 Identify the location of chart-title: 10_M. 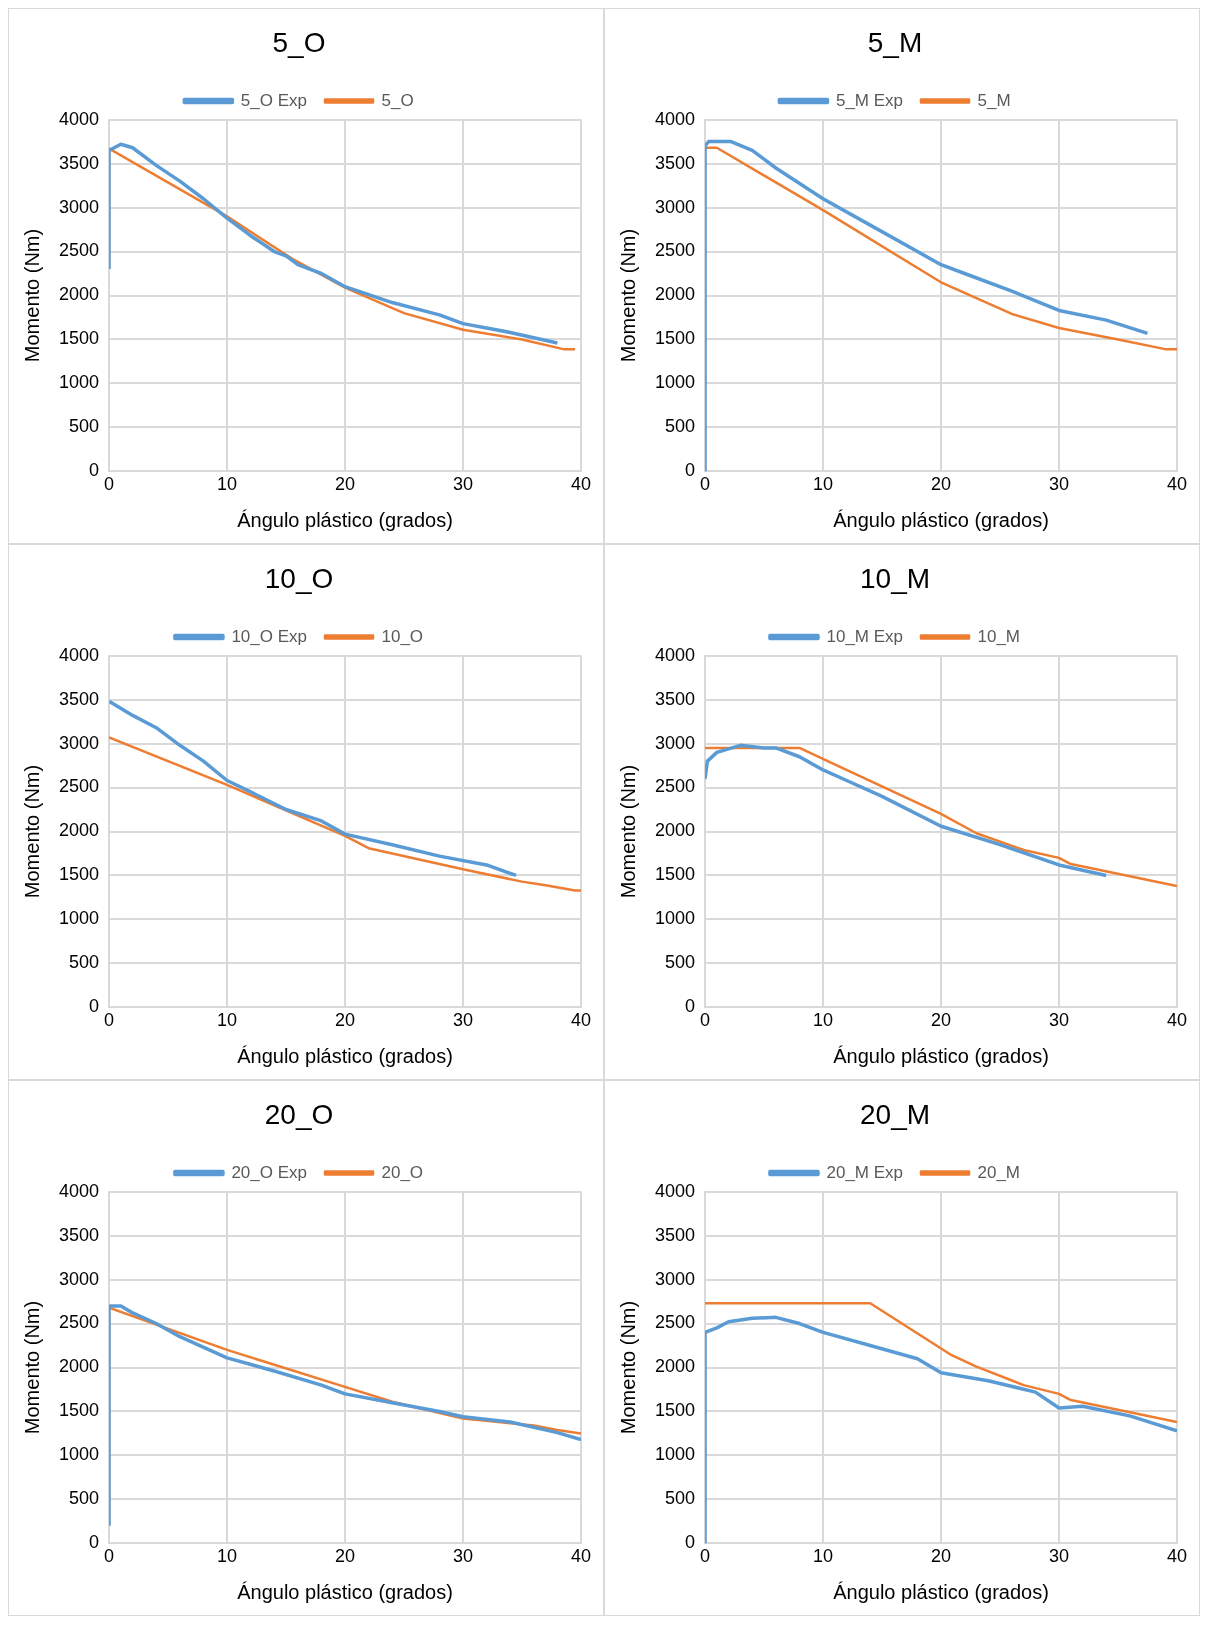
(895, 578).